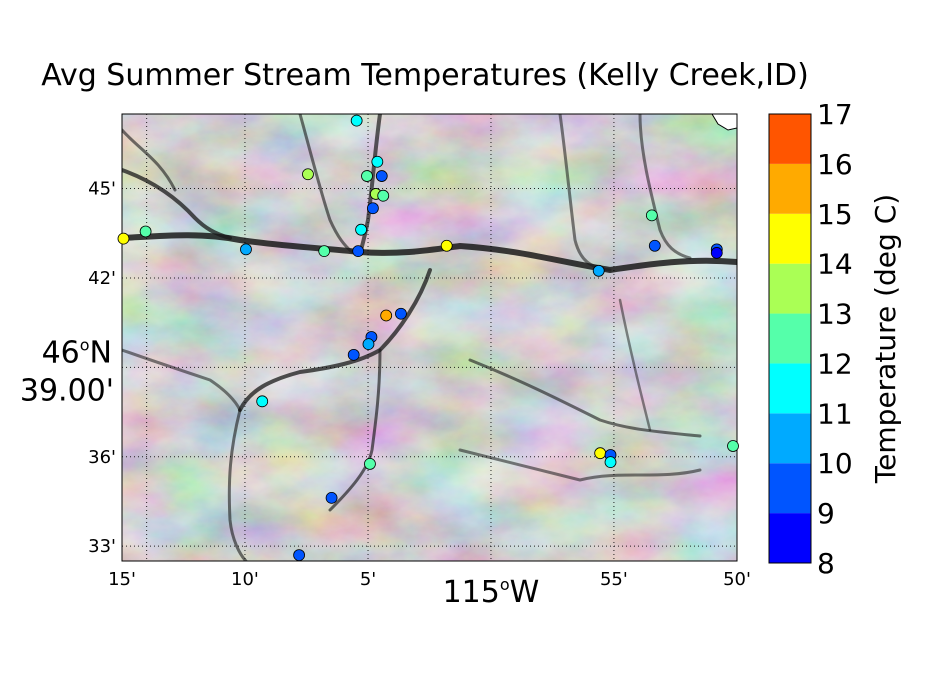 The height and width of the screenshot is (700, 933). What do you see at coordinates (835, 363) in the screenshot?
I see `colorbar-tick-label: 12` at bounding box center [835, 363].